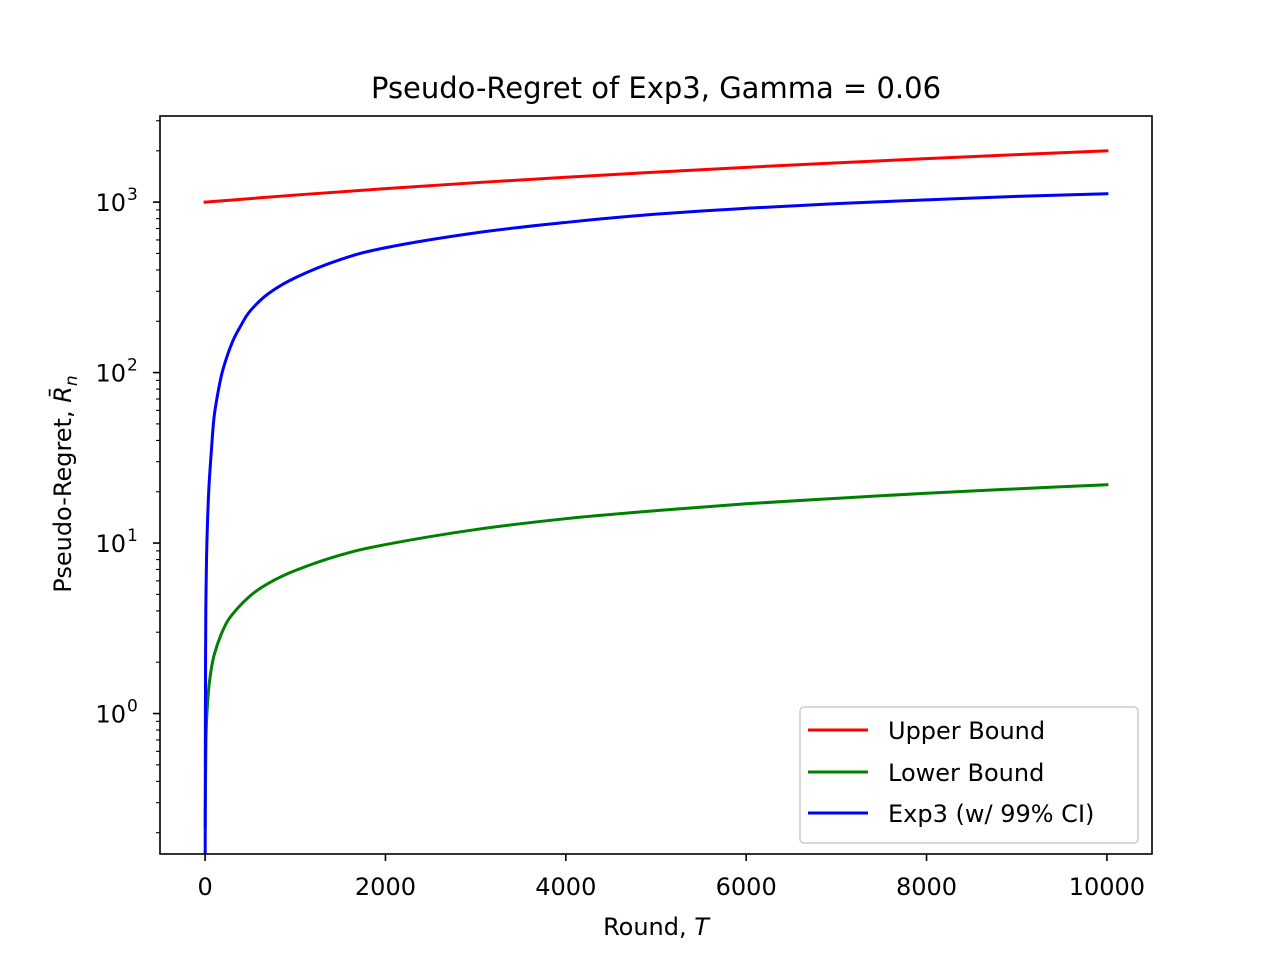  What do you see at coordinates (966, 731) in the screenshot?
I see `legend-label-upper-bound: Upper Bound` at bounding box center [966, 731].